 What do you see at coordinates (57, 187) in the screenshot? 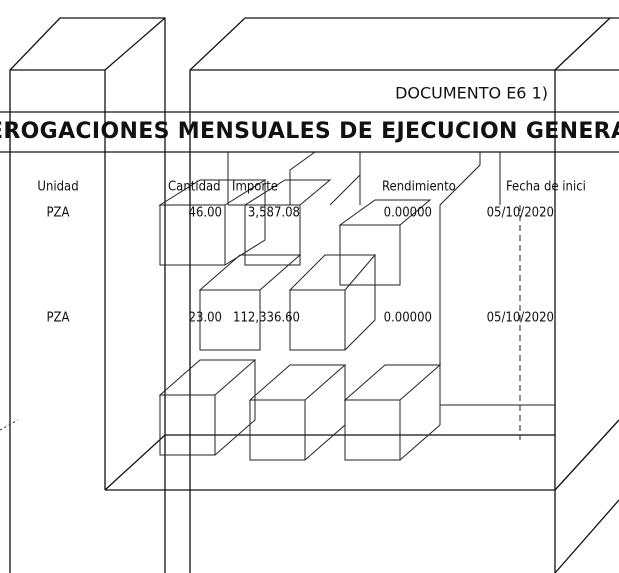
I see `column-header: Unidad` at bounding box center [57, 187].